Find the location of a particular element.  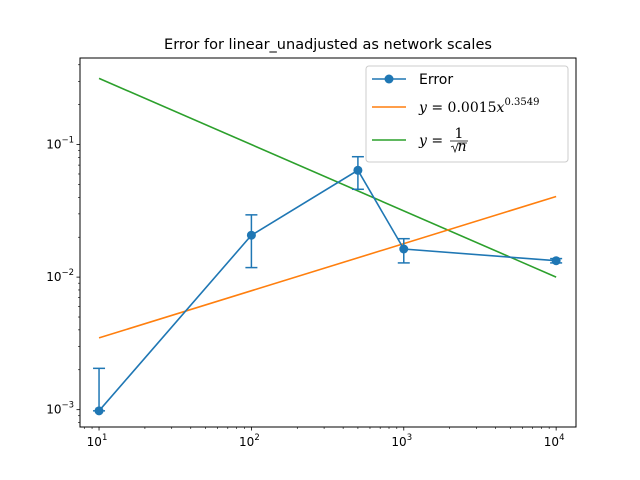

x-tick-label: 10² is located at coordinates (249, 441).